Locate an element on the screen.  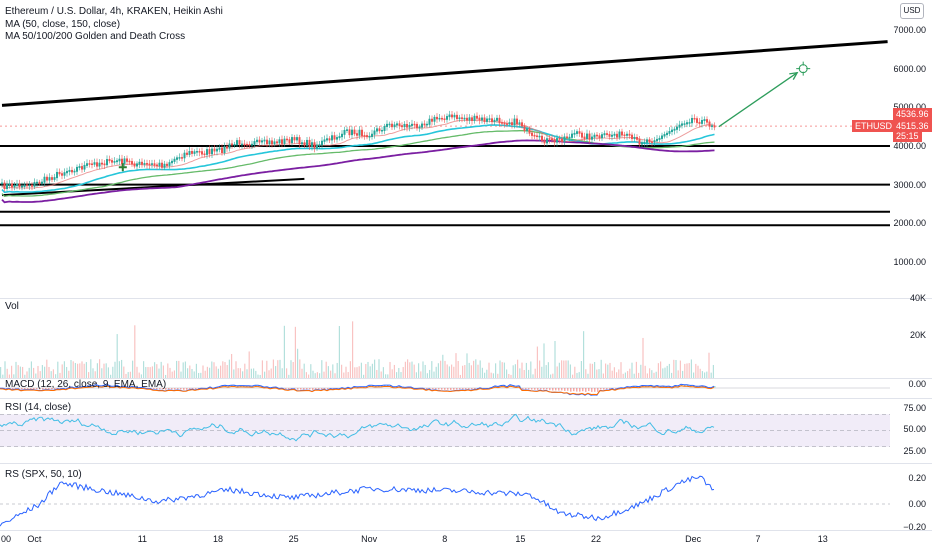
golden-cross-marker is located at coordinates (122, 167).